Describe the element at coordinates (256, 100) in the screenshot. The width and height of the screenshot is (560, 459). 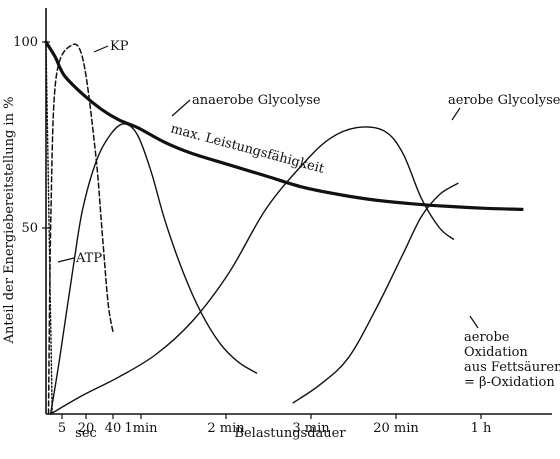
I see `label-anaerobe-glycolyse: anaerobe Glycolyse` at that location.